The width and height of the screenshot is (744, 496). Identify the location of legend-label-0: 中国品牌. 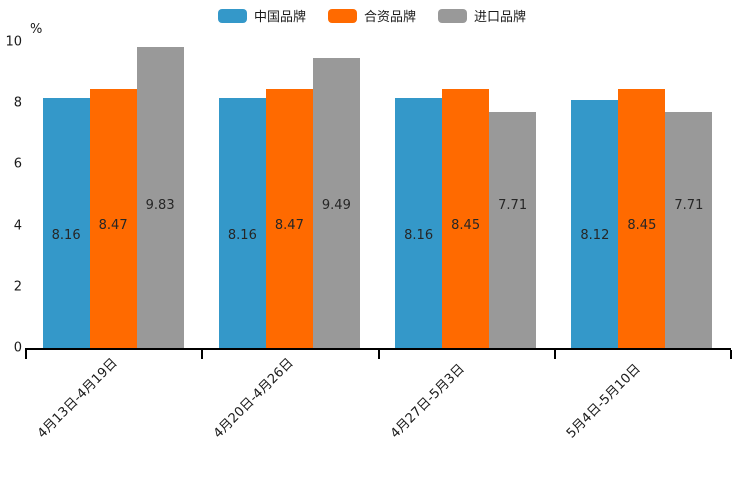
(279, 17).